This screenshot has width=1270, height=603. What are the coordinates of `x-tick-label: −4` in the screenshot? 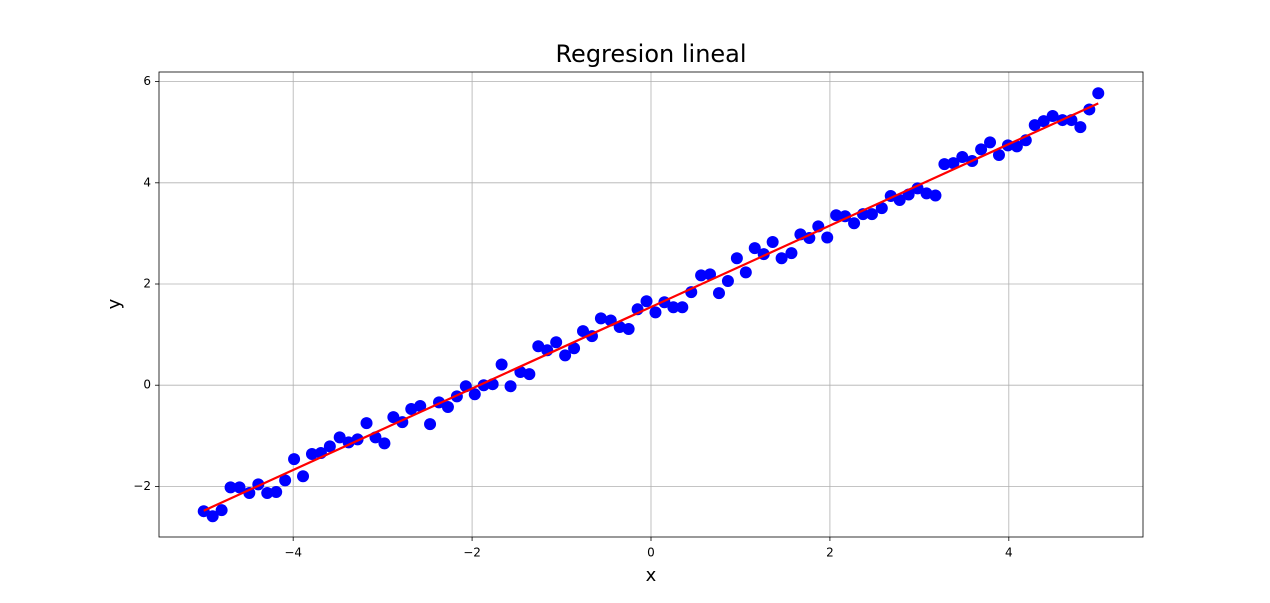 It's located at (293, 553).